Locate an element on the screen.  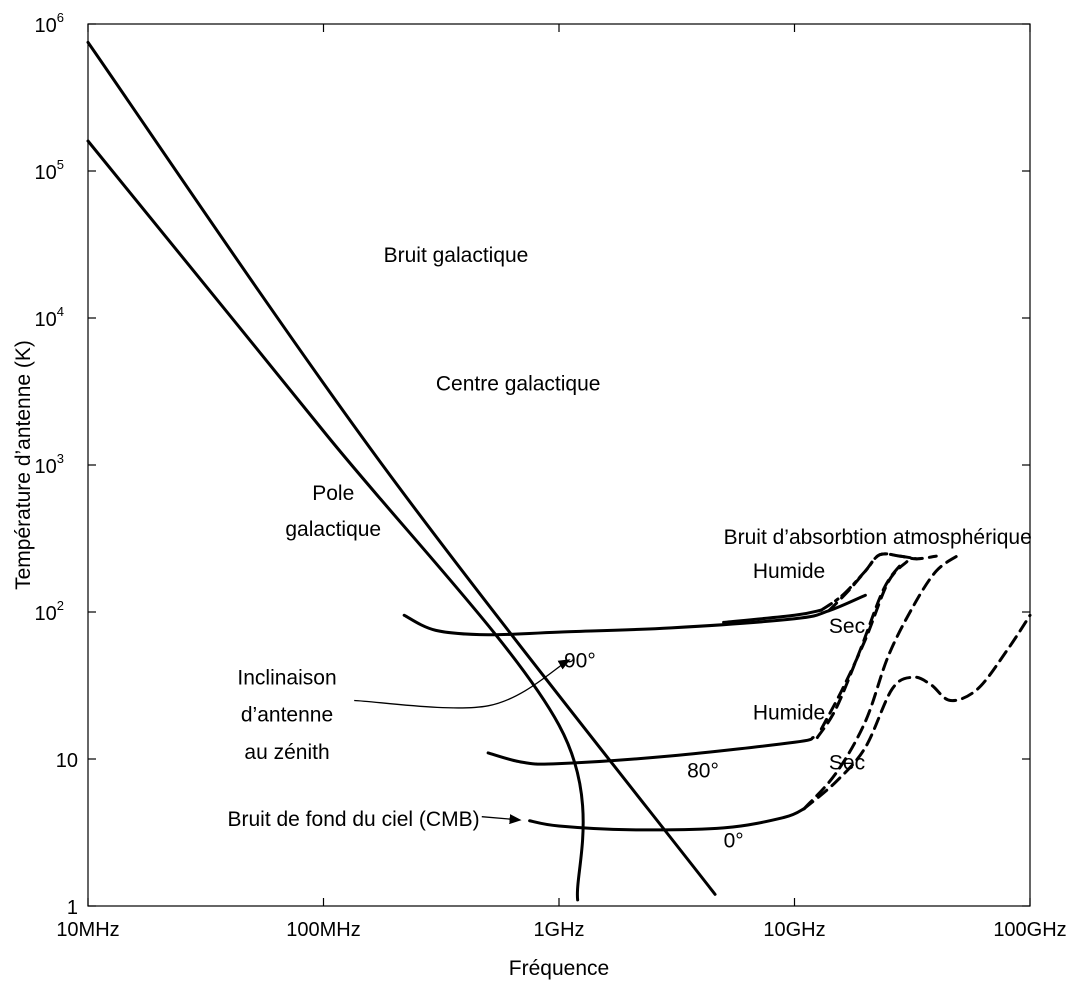
y-tick-label: 10 is located at coordinates (67, 761).